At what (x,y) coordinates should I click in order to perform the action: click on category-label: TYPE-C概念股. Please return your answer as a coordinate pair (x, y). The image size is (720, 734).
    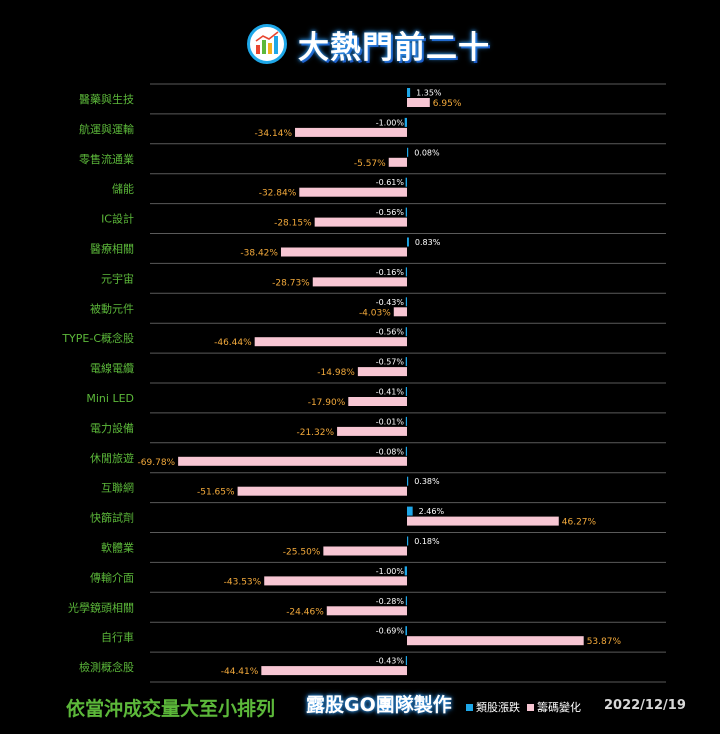
    Looking at the image, I should click on (97, 338).